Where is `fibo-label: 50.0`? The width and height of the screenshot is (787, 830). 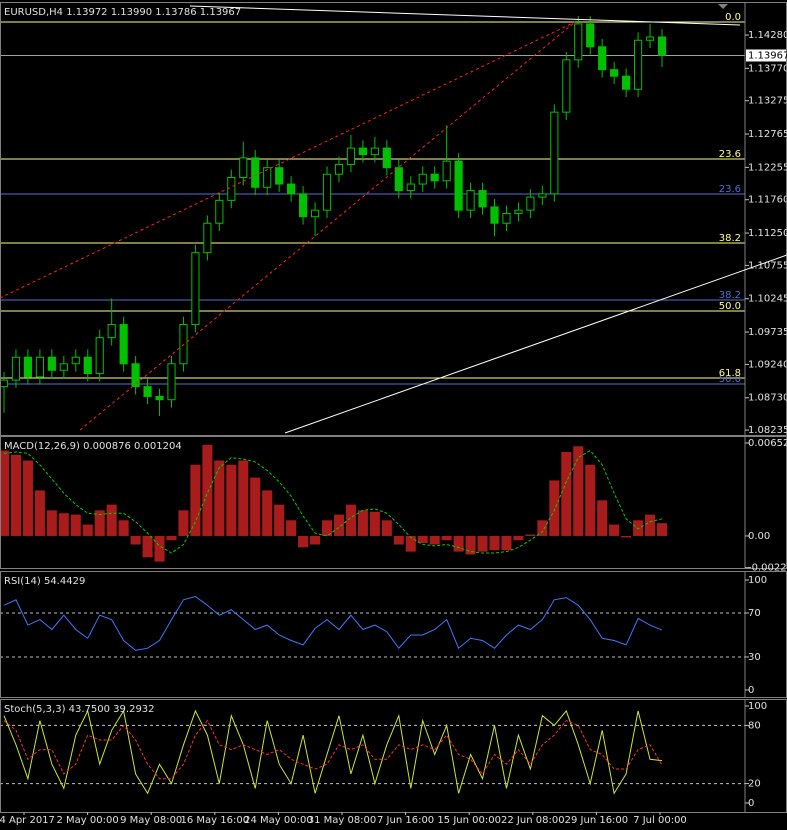 fibo-label: 50.0 is located at coordinates (730, 379).